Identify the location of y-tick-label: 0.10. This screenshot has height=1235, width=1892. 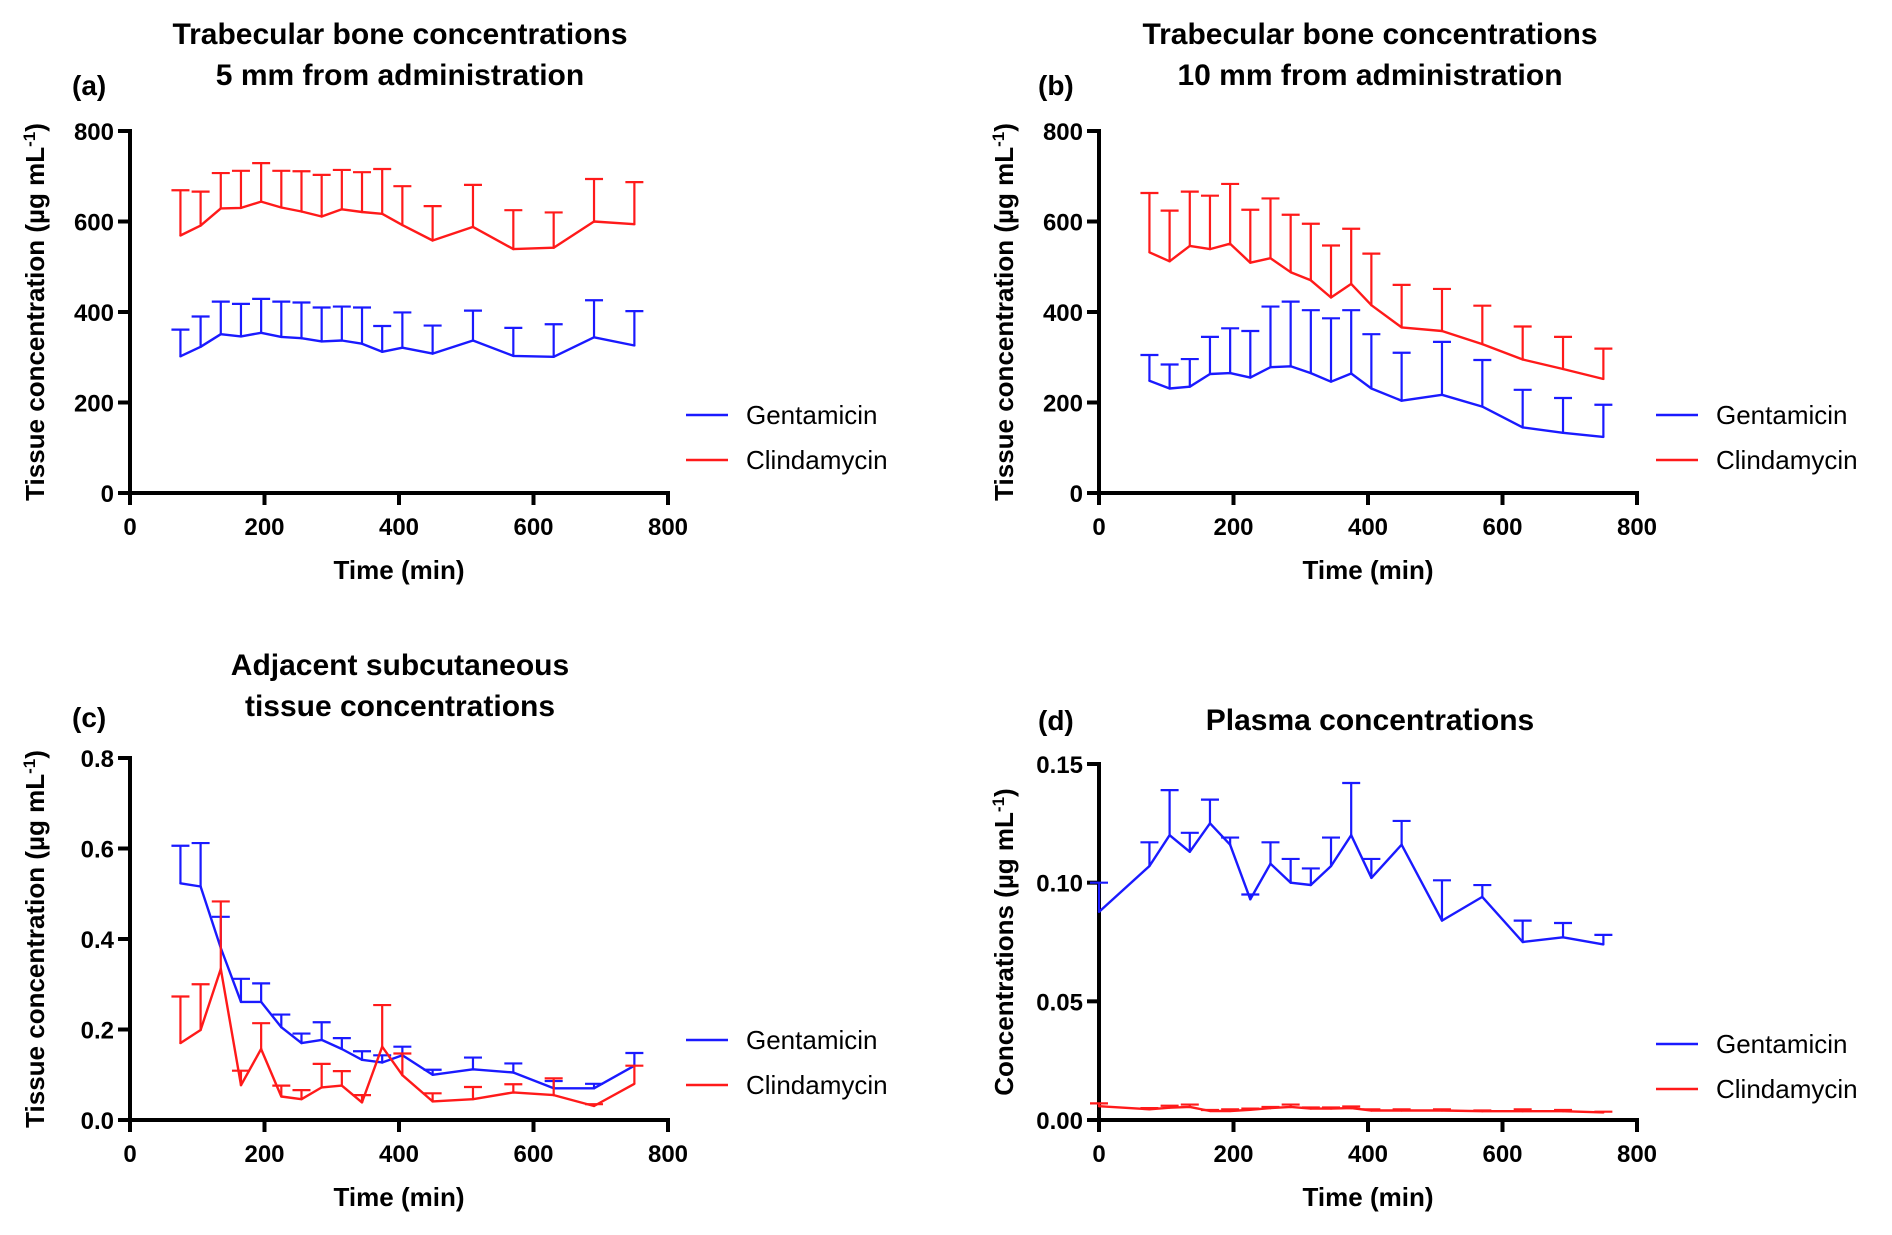
(1059, 884).